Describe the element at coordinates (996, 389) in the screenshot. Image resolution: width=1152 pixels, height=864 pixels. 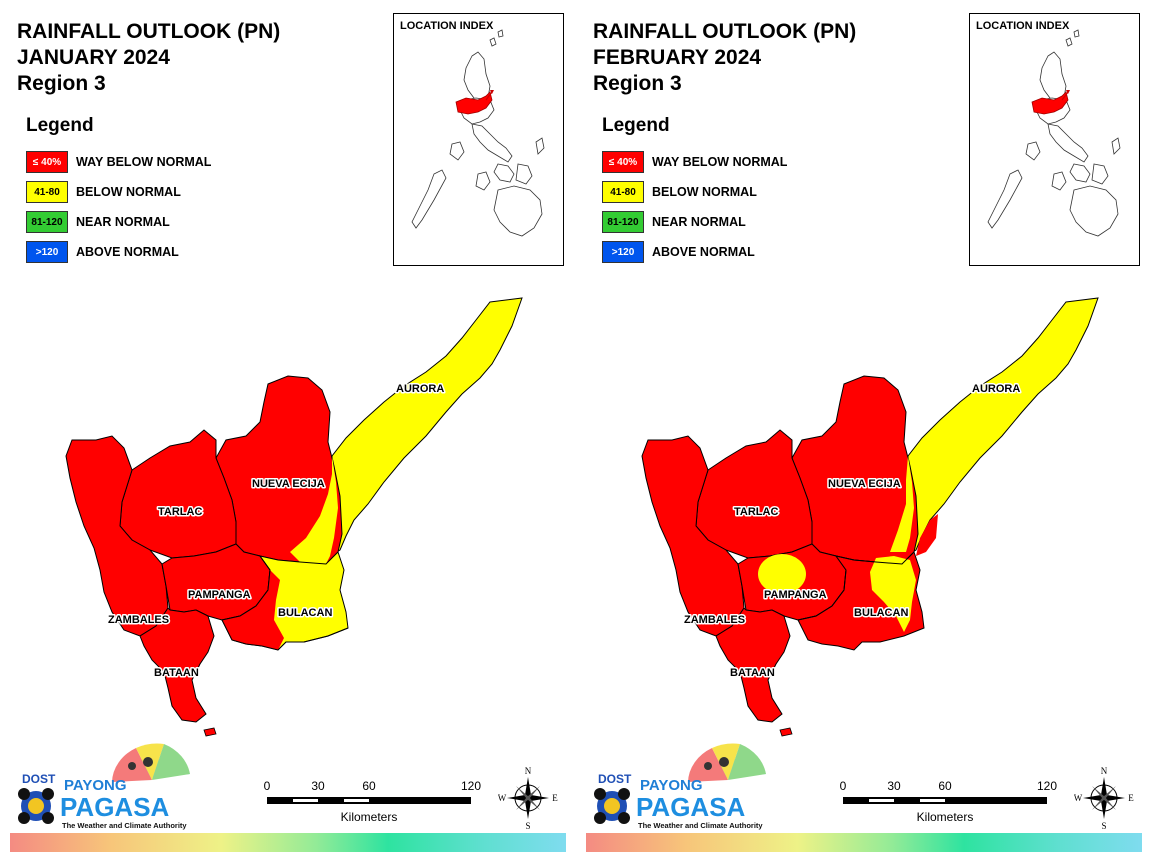
I see `label-aurora: AURORA` at that location.